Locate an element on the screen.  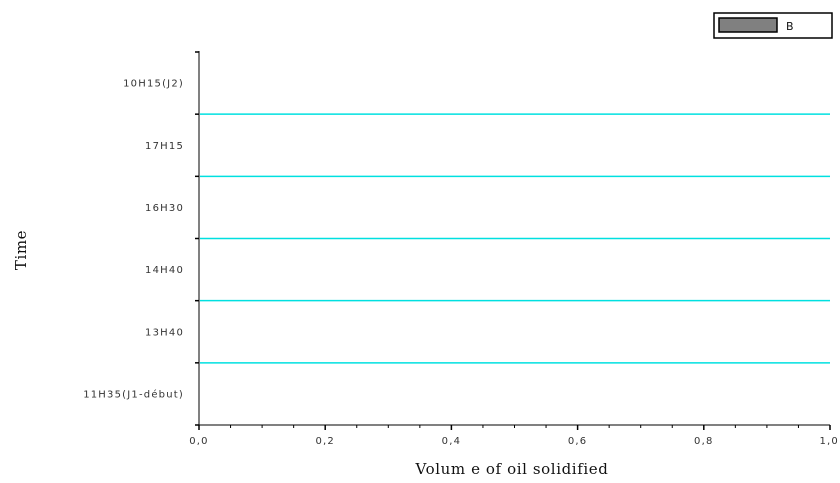
y-axis-title: Time is located at coordinates (21, 250).